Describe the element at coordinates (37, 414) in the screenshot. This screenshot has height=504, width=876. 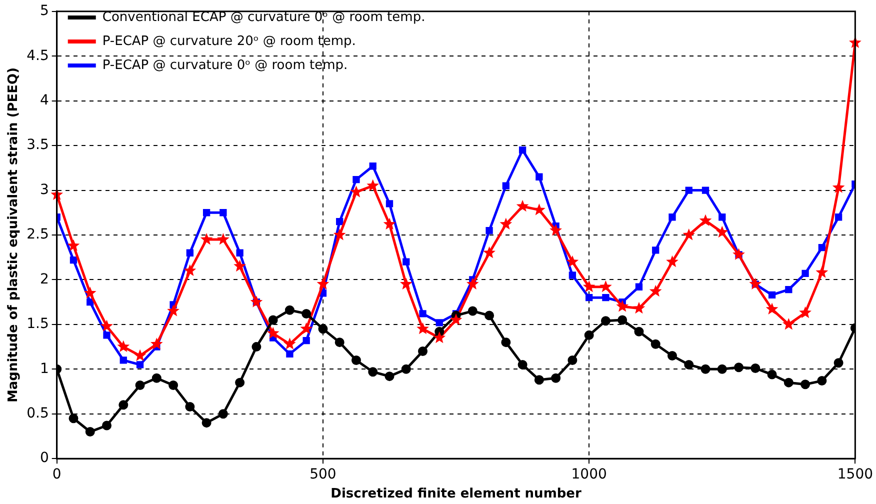
I see `y-tick-label: 0.5` at that location.